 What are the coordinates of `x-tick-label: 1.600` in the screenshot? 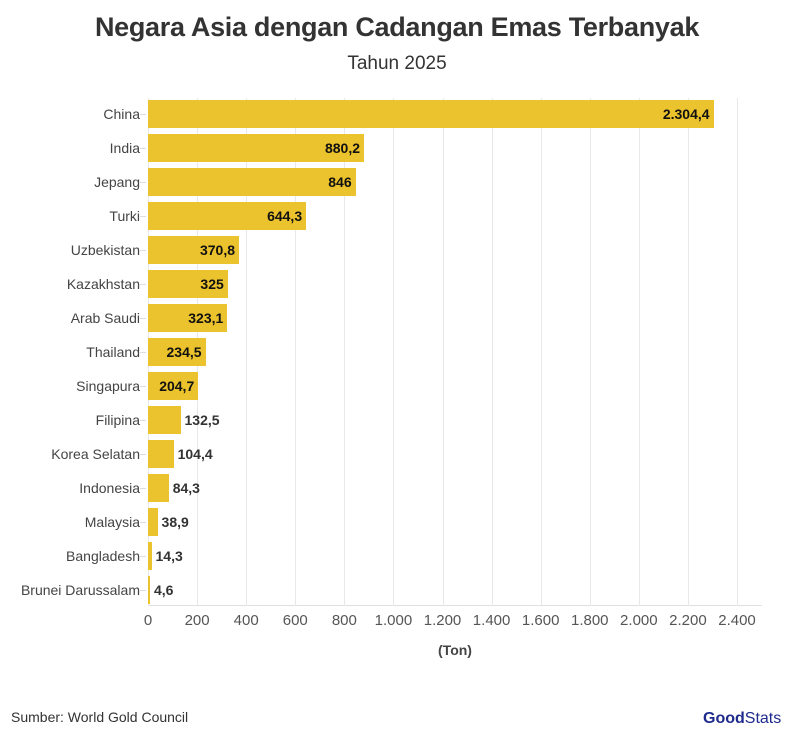 It's located at (540, 620).